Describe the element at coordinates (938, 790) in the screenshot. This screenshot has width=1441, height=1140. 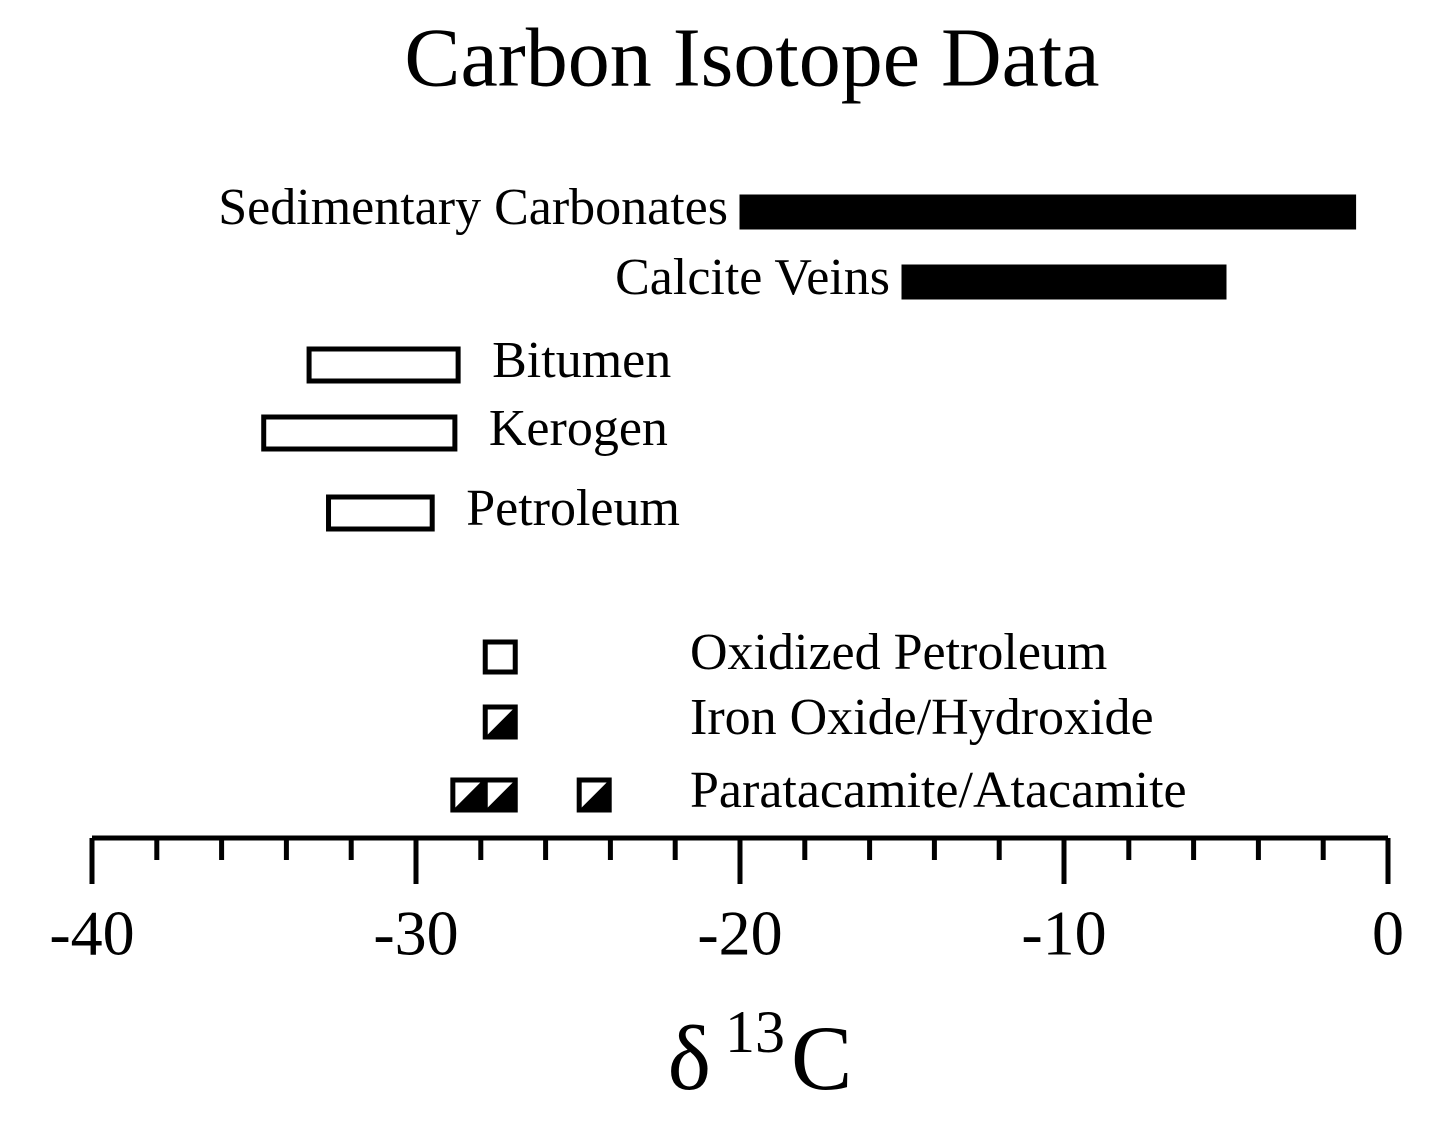
I see `point-label: Paratacamite/Atacamite` at that location.